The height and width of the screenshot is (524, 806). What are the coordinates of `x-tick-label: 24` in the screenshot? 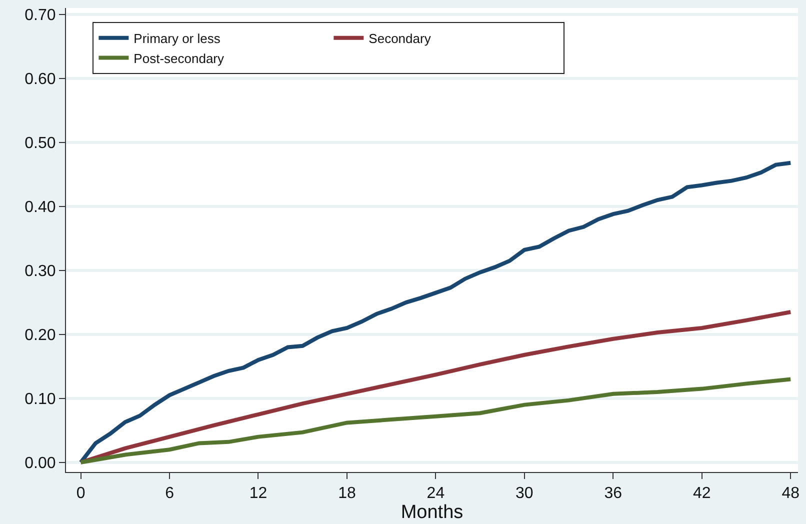 It's located at (435, 493).